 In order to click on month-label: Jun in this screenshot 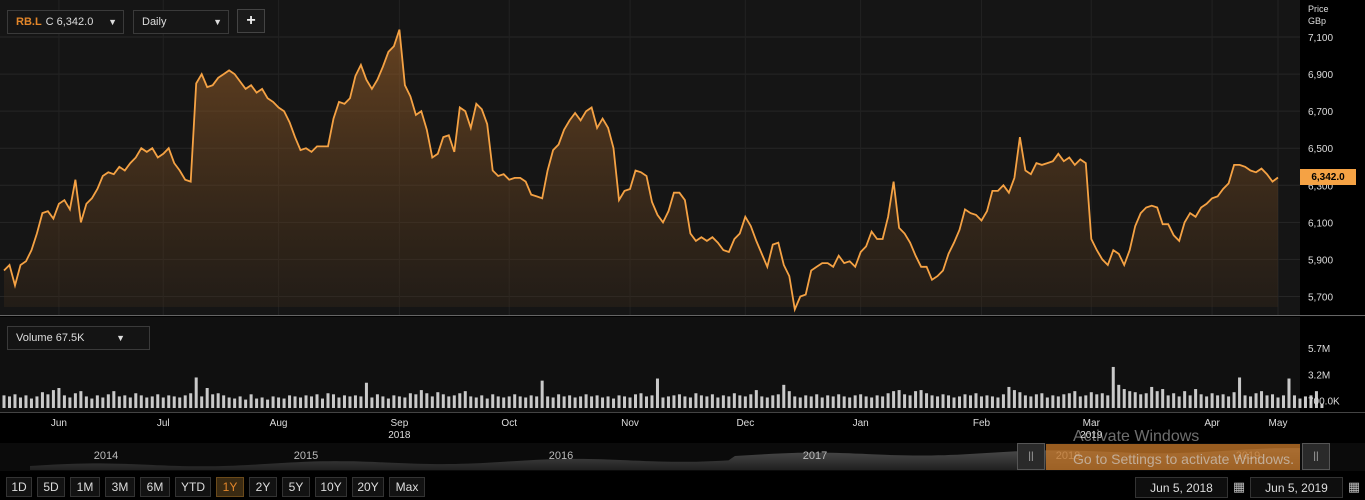, I will do `click(59, 423)`.